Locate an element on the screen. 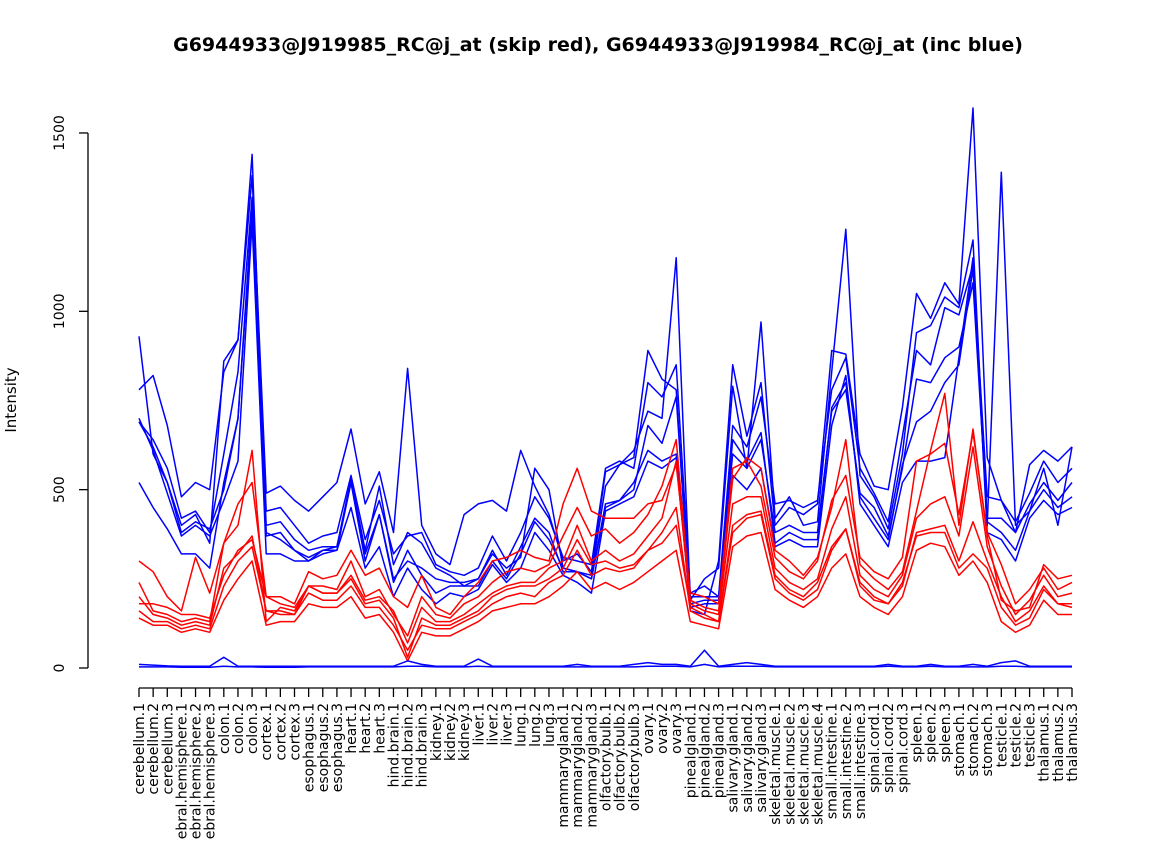 The image size is (1152, 864). x-tick-label: ovary.1 is located at coordinates (649, 728).